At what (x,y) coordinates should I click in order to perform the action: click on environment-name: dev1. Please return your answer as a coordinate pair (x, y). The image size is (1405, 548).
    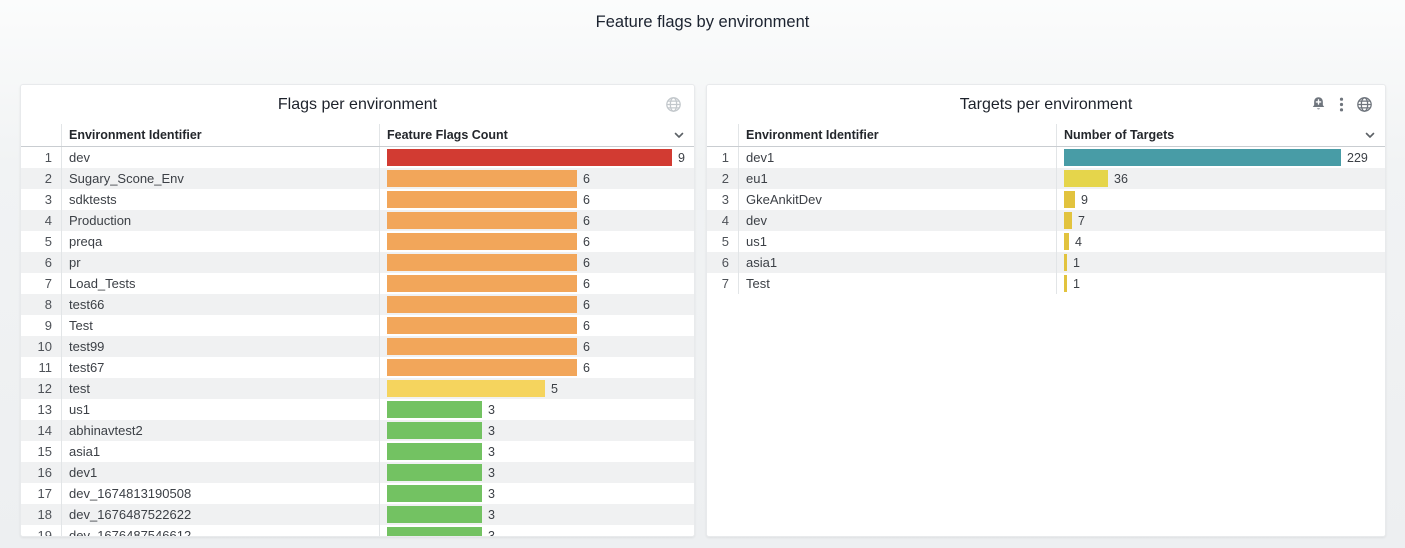
    Looking at the image, I should click on (220, 472).